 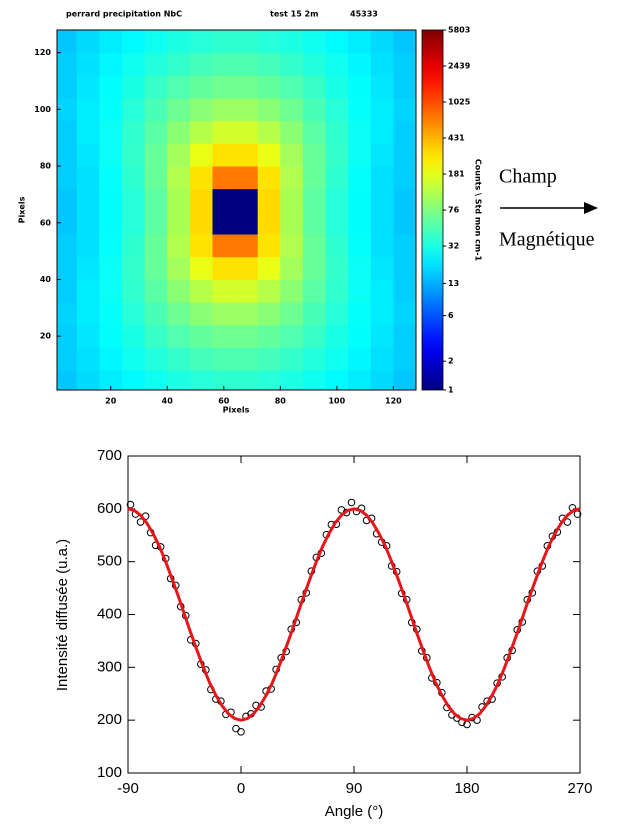 What do you see at coordinates (432, 210) in the screenshot?
I see `colorbar` at bounding box center [432, 210].